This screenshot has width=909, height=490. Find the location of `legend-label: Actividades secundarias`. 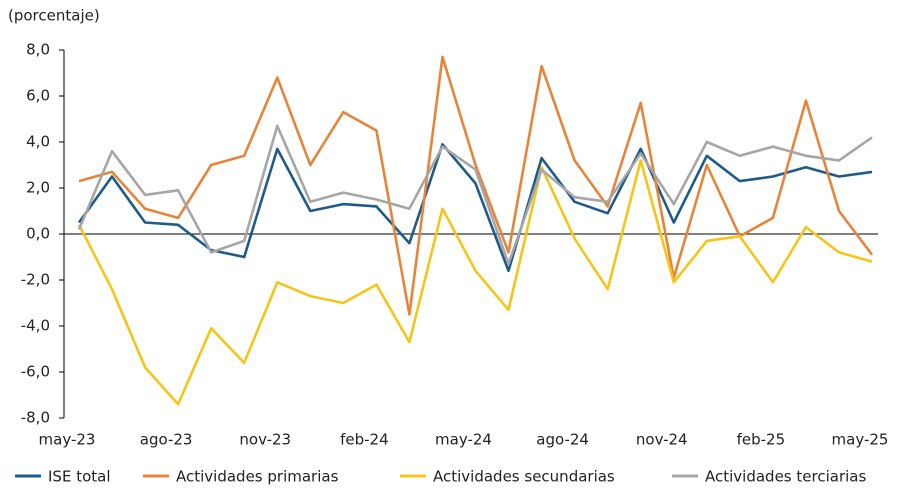

legend-label: Actividades secundarias is located at coordinates (524, 477).